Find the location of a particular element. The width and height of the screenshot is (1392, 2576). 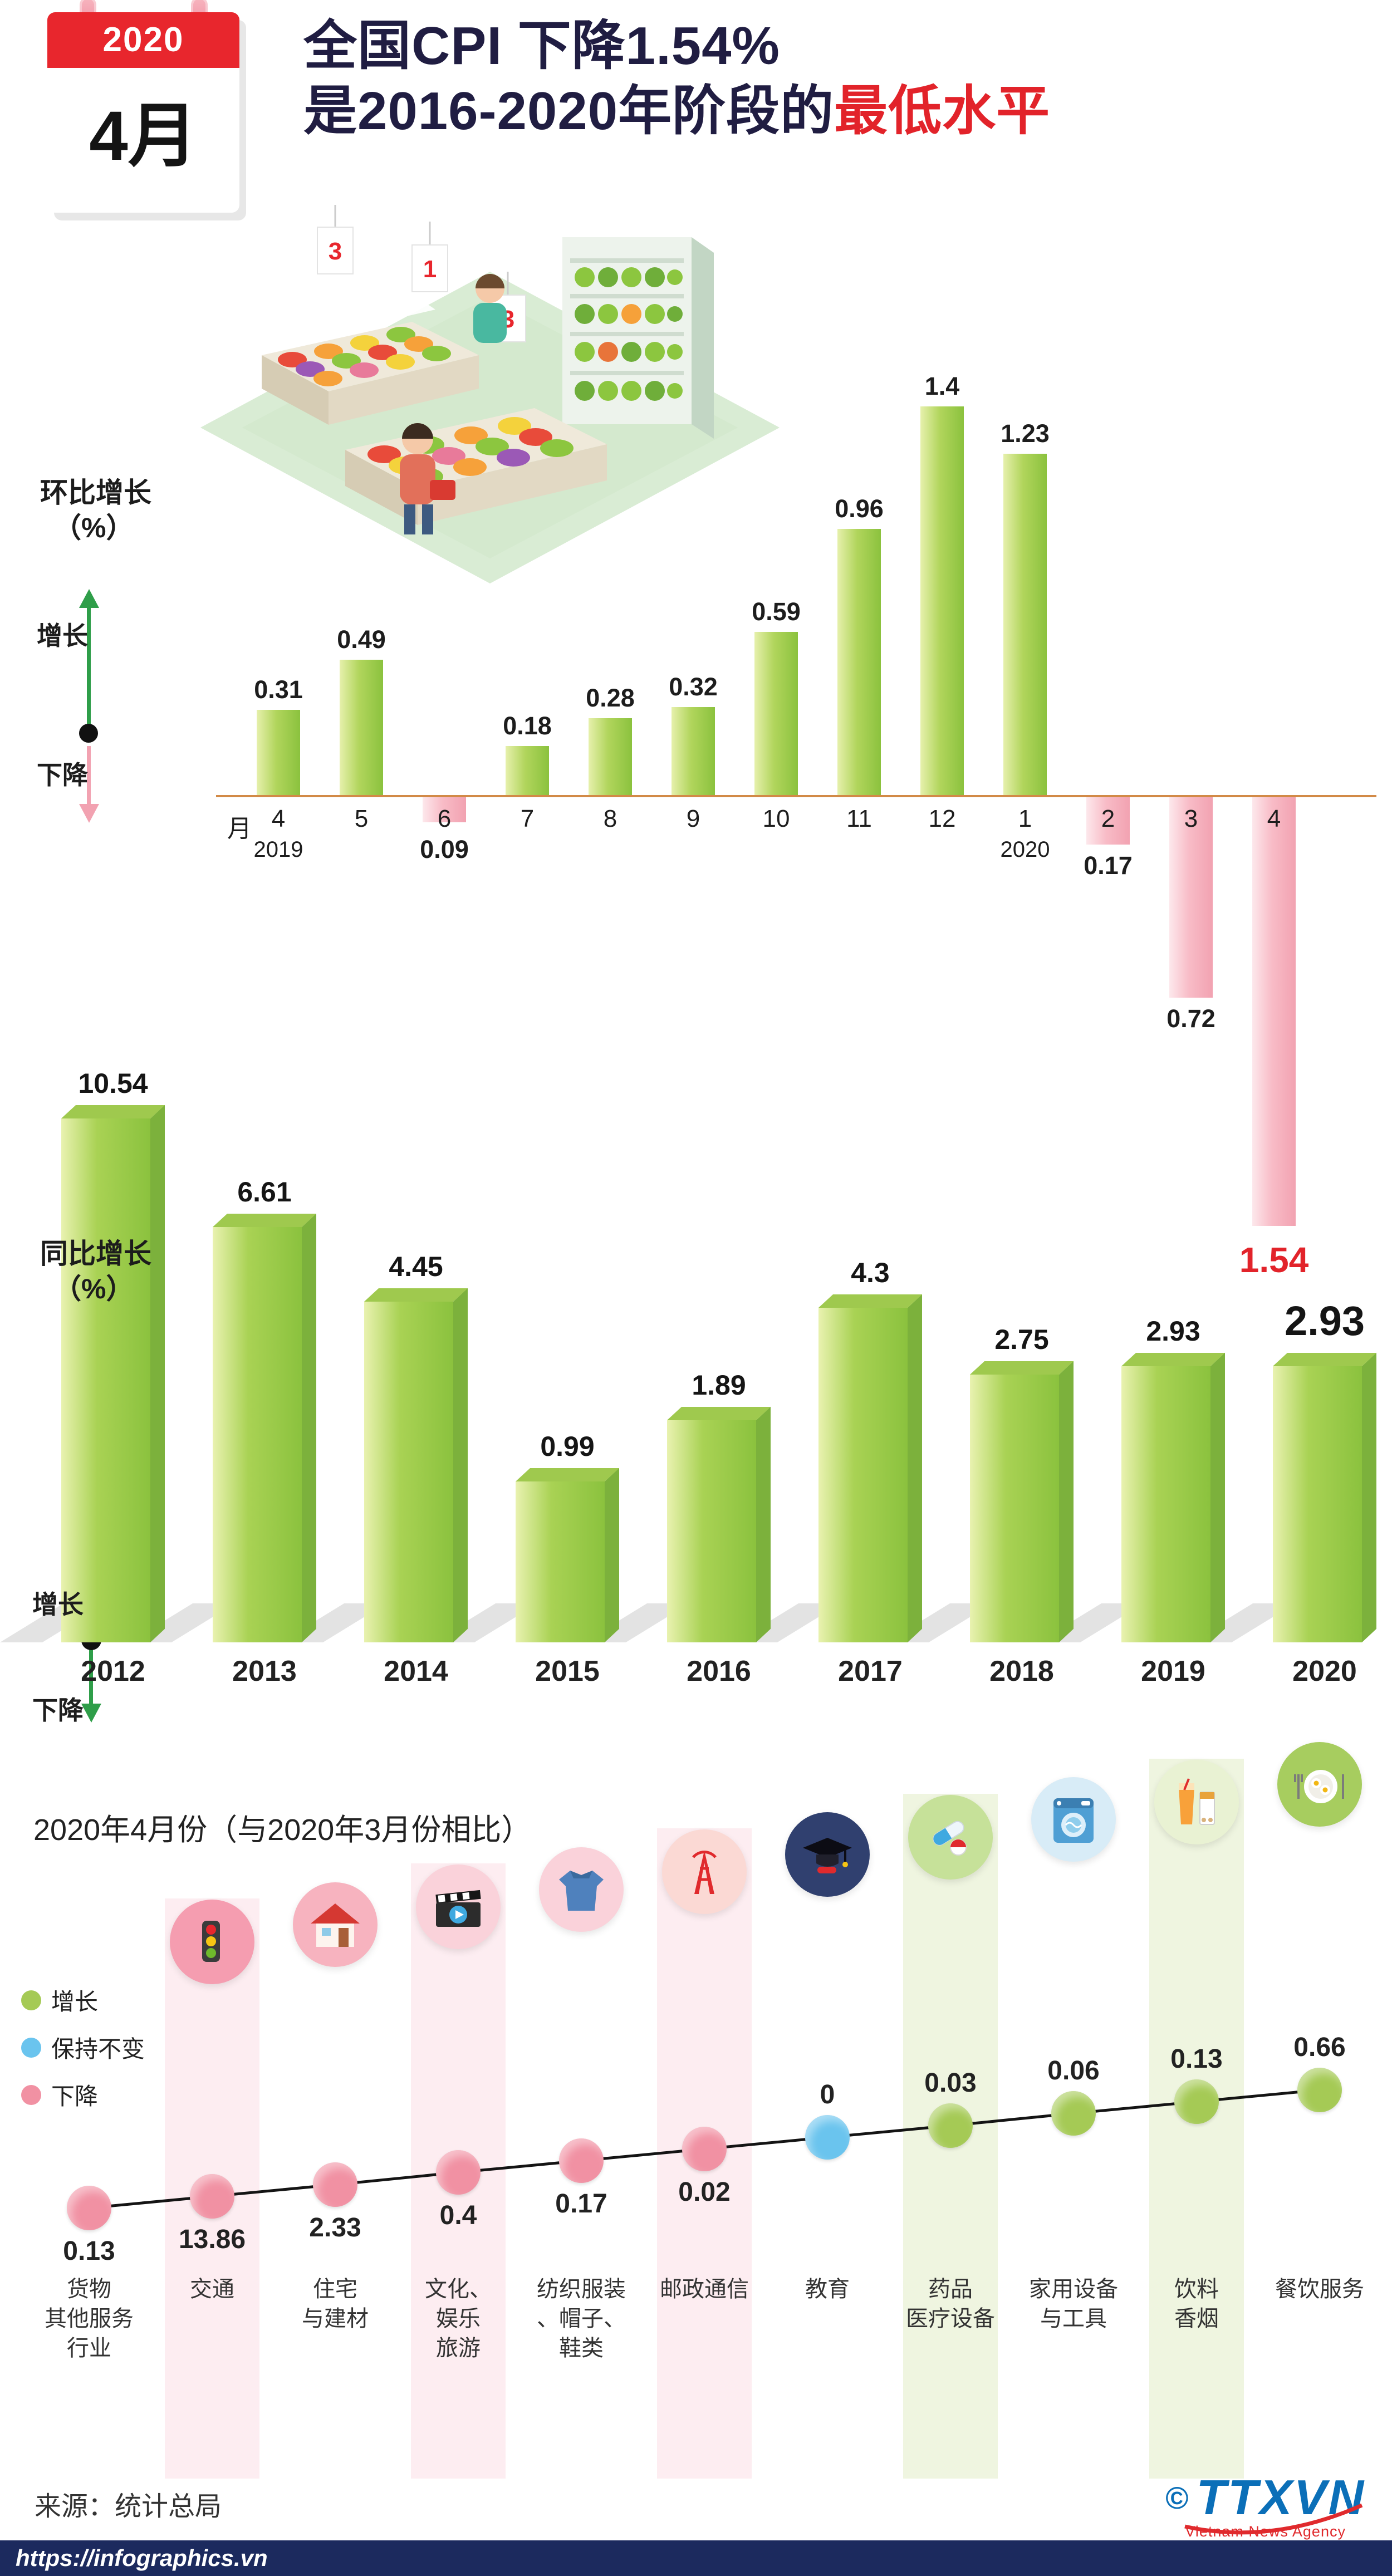

shopper-figure is located at coordinates (427, 478).